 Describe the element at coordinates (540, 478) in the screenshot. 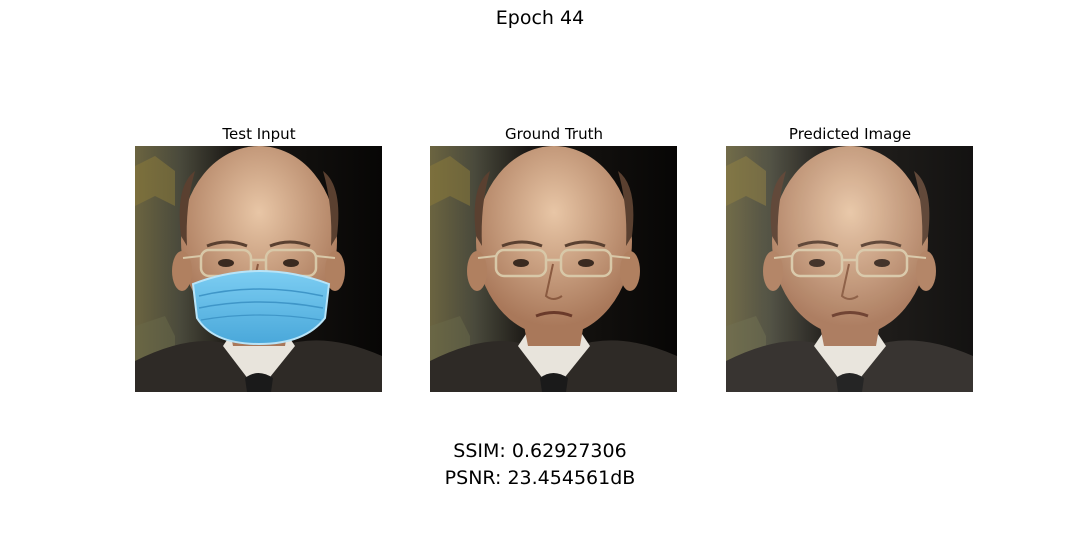

I see `psnr-text: PSNR: 23.454561dB` at that location.